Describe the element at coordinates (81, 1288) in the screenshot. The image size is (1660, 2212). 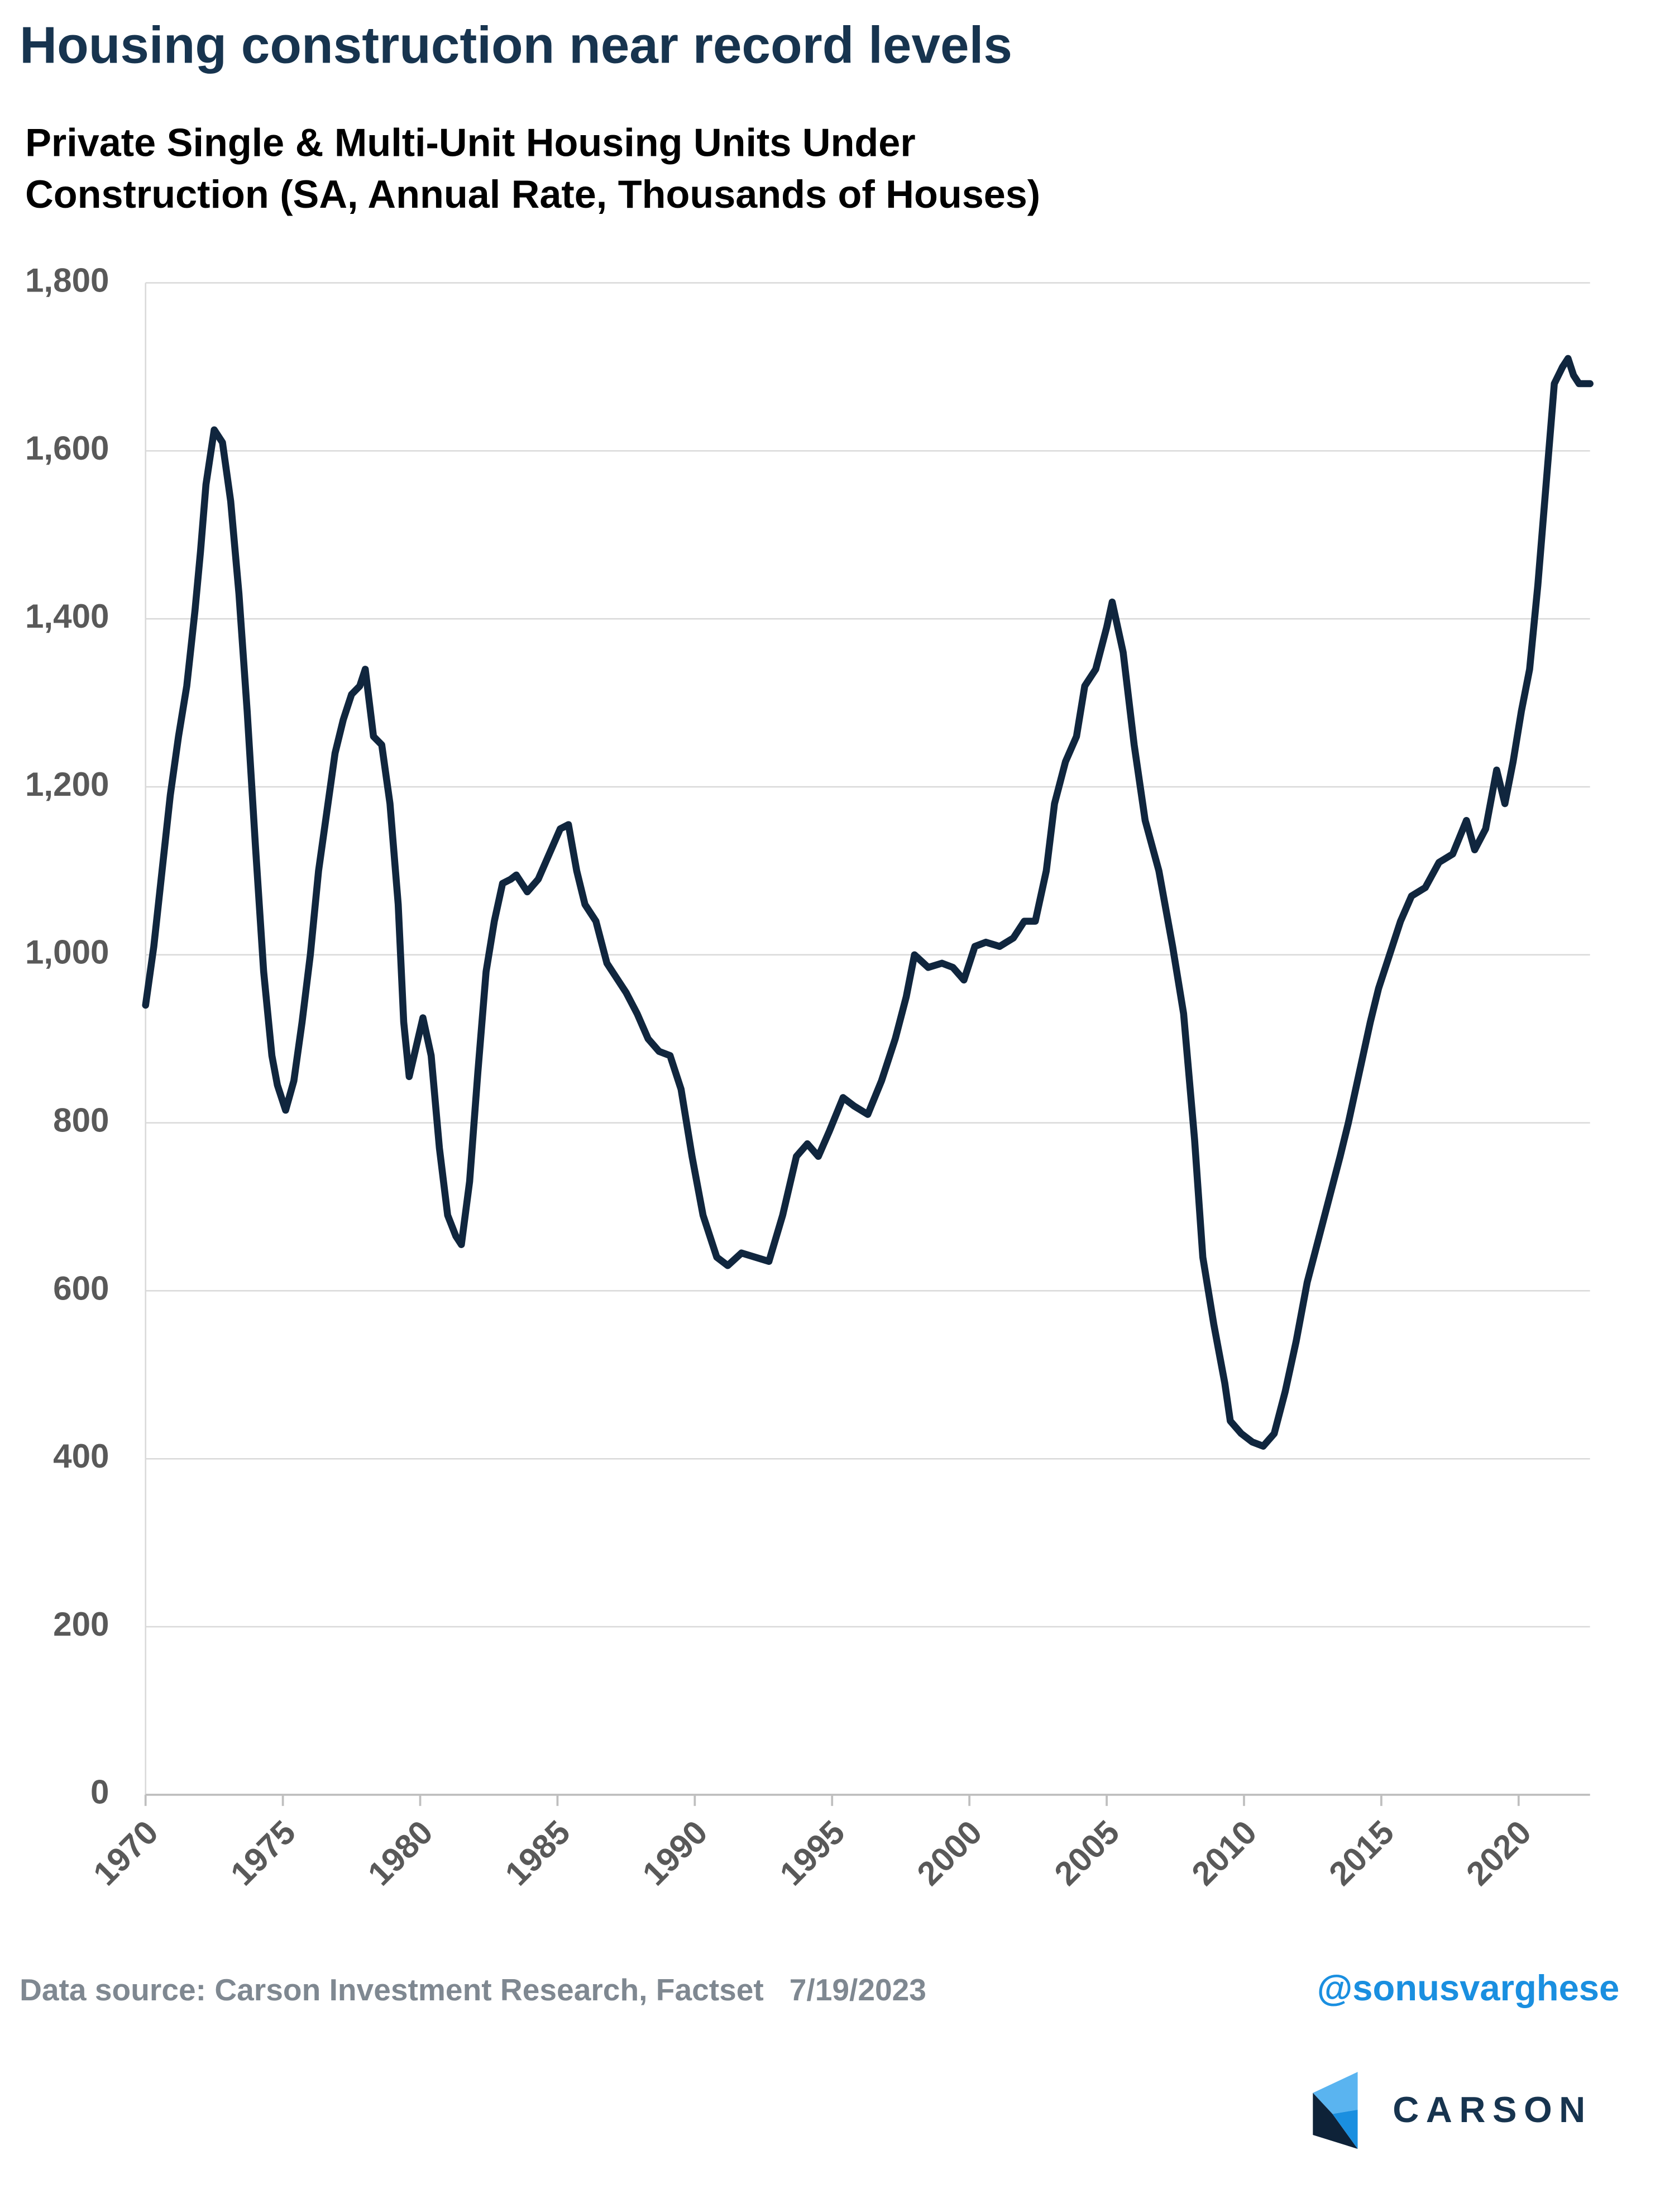
I see `y-tick-label: 600` at that location.